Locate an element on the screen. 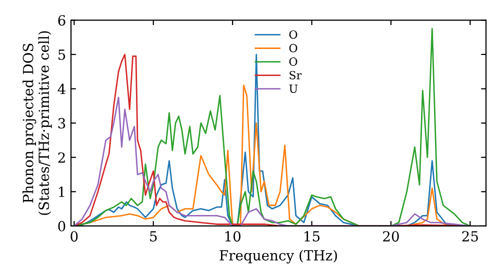  x-tick-label: 15 is located at coordinates (312, 236).